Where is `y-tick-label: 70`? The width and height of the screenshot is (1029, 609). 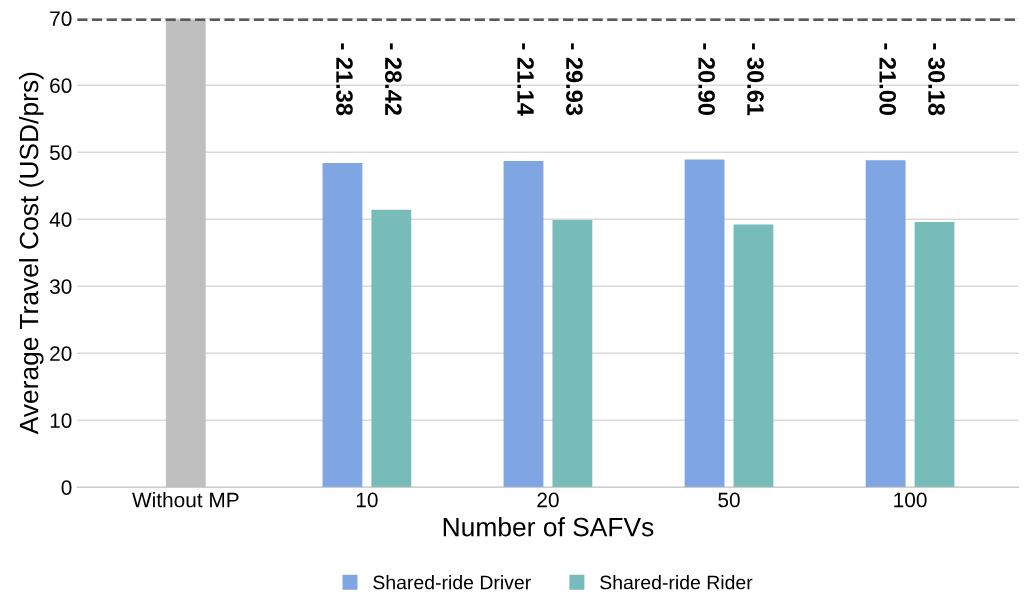 y-tick-label: 70 is located at coordinates (61, 19).